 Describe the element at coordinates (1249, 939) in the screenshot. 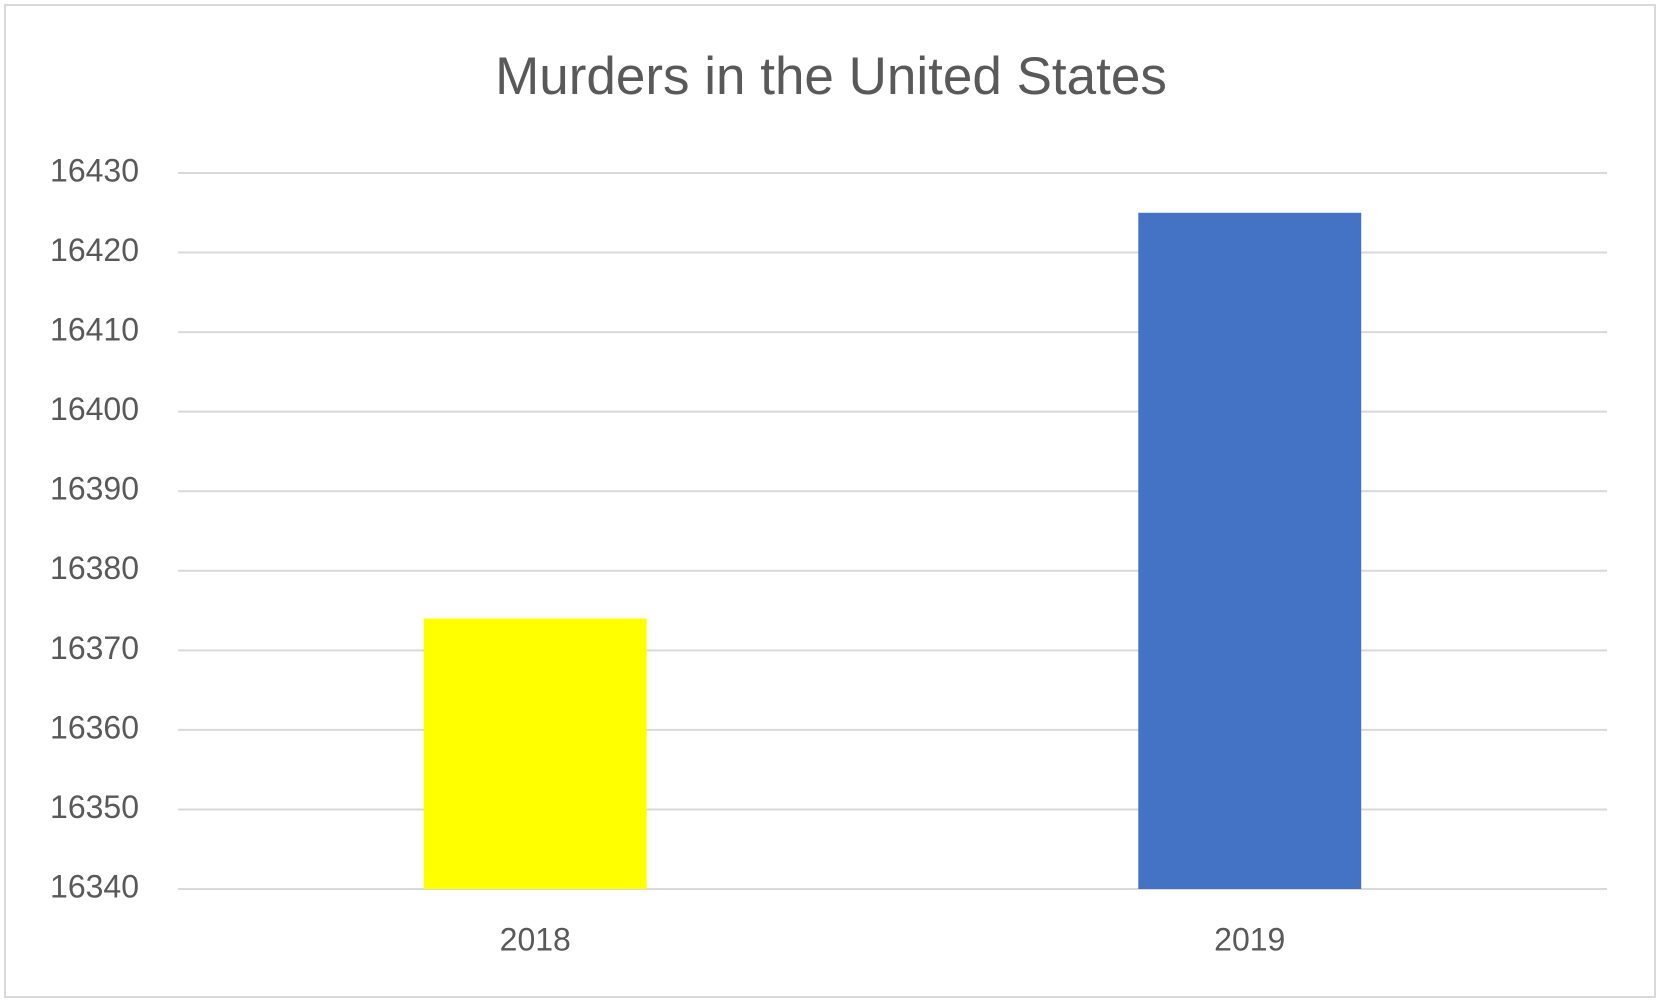

I see `x-tick-label: 2019` at that location.